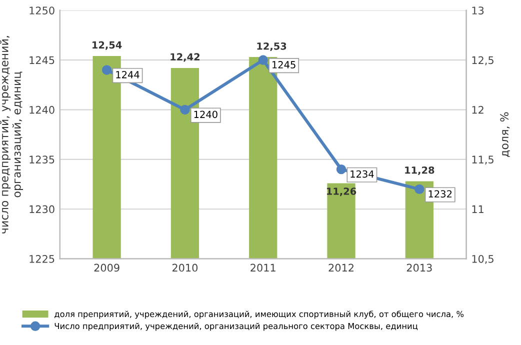 Image resolution: width=521 pixels, height=345 pixels. I want to click on data-label: 12,42, so click(185, 57).